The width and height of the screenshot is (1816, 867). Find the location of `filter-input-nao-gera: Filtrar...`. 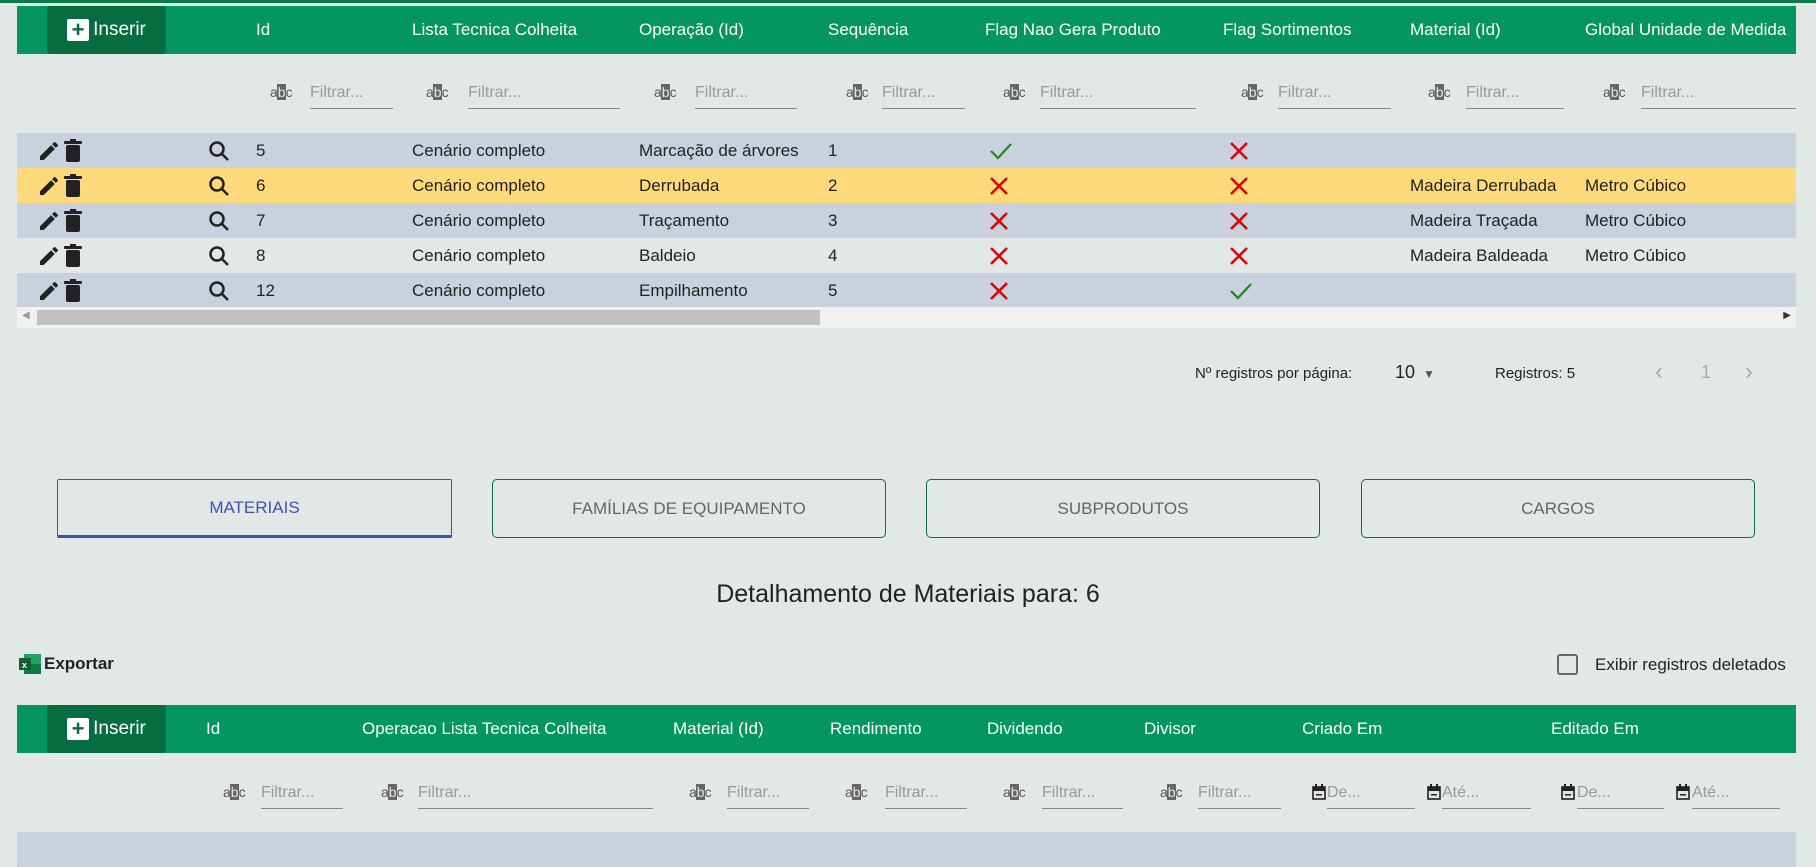

filter-input-nao-gera: Filtrar... is located at coordinates (1118, 94).